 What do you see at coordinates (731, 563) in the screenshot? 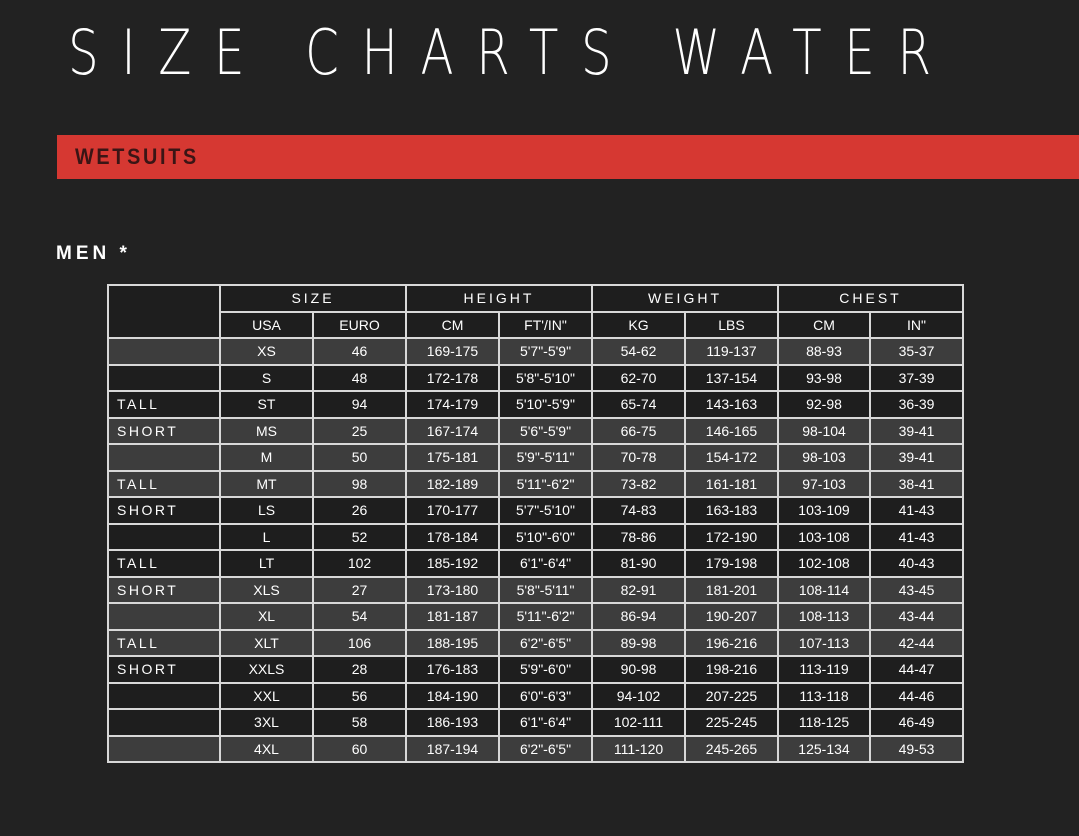
I see `cell-weight-lbs: 179-198` at bounding box center [731, 563].